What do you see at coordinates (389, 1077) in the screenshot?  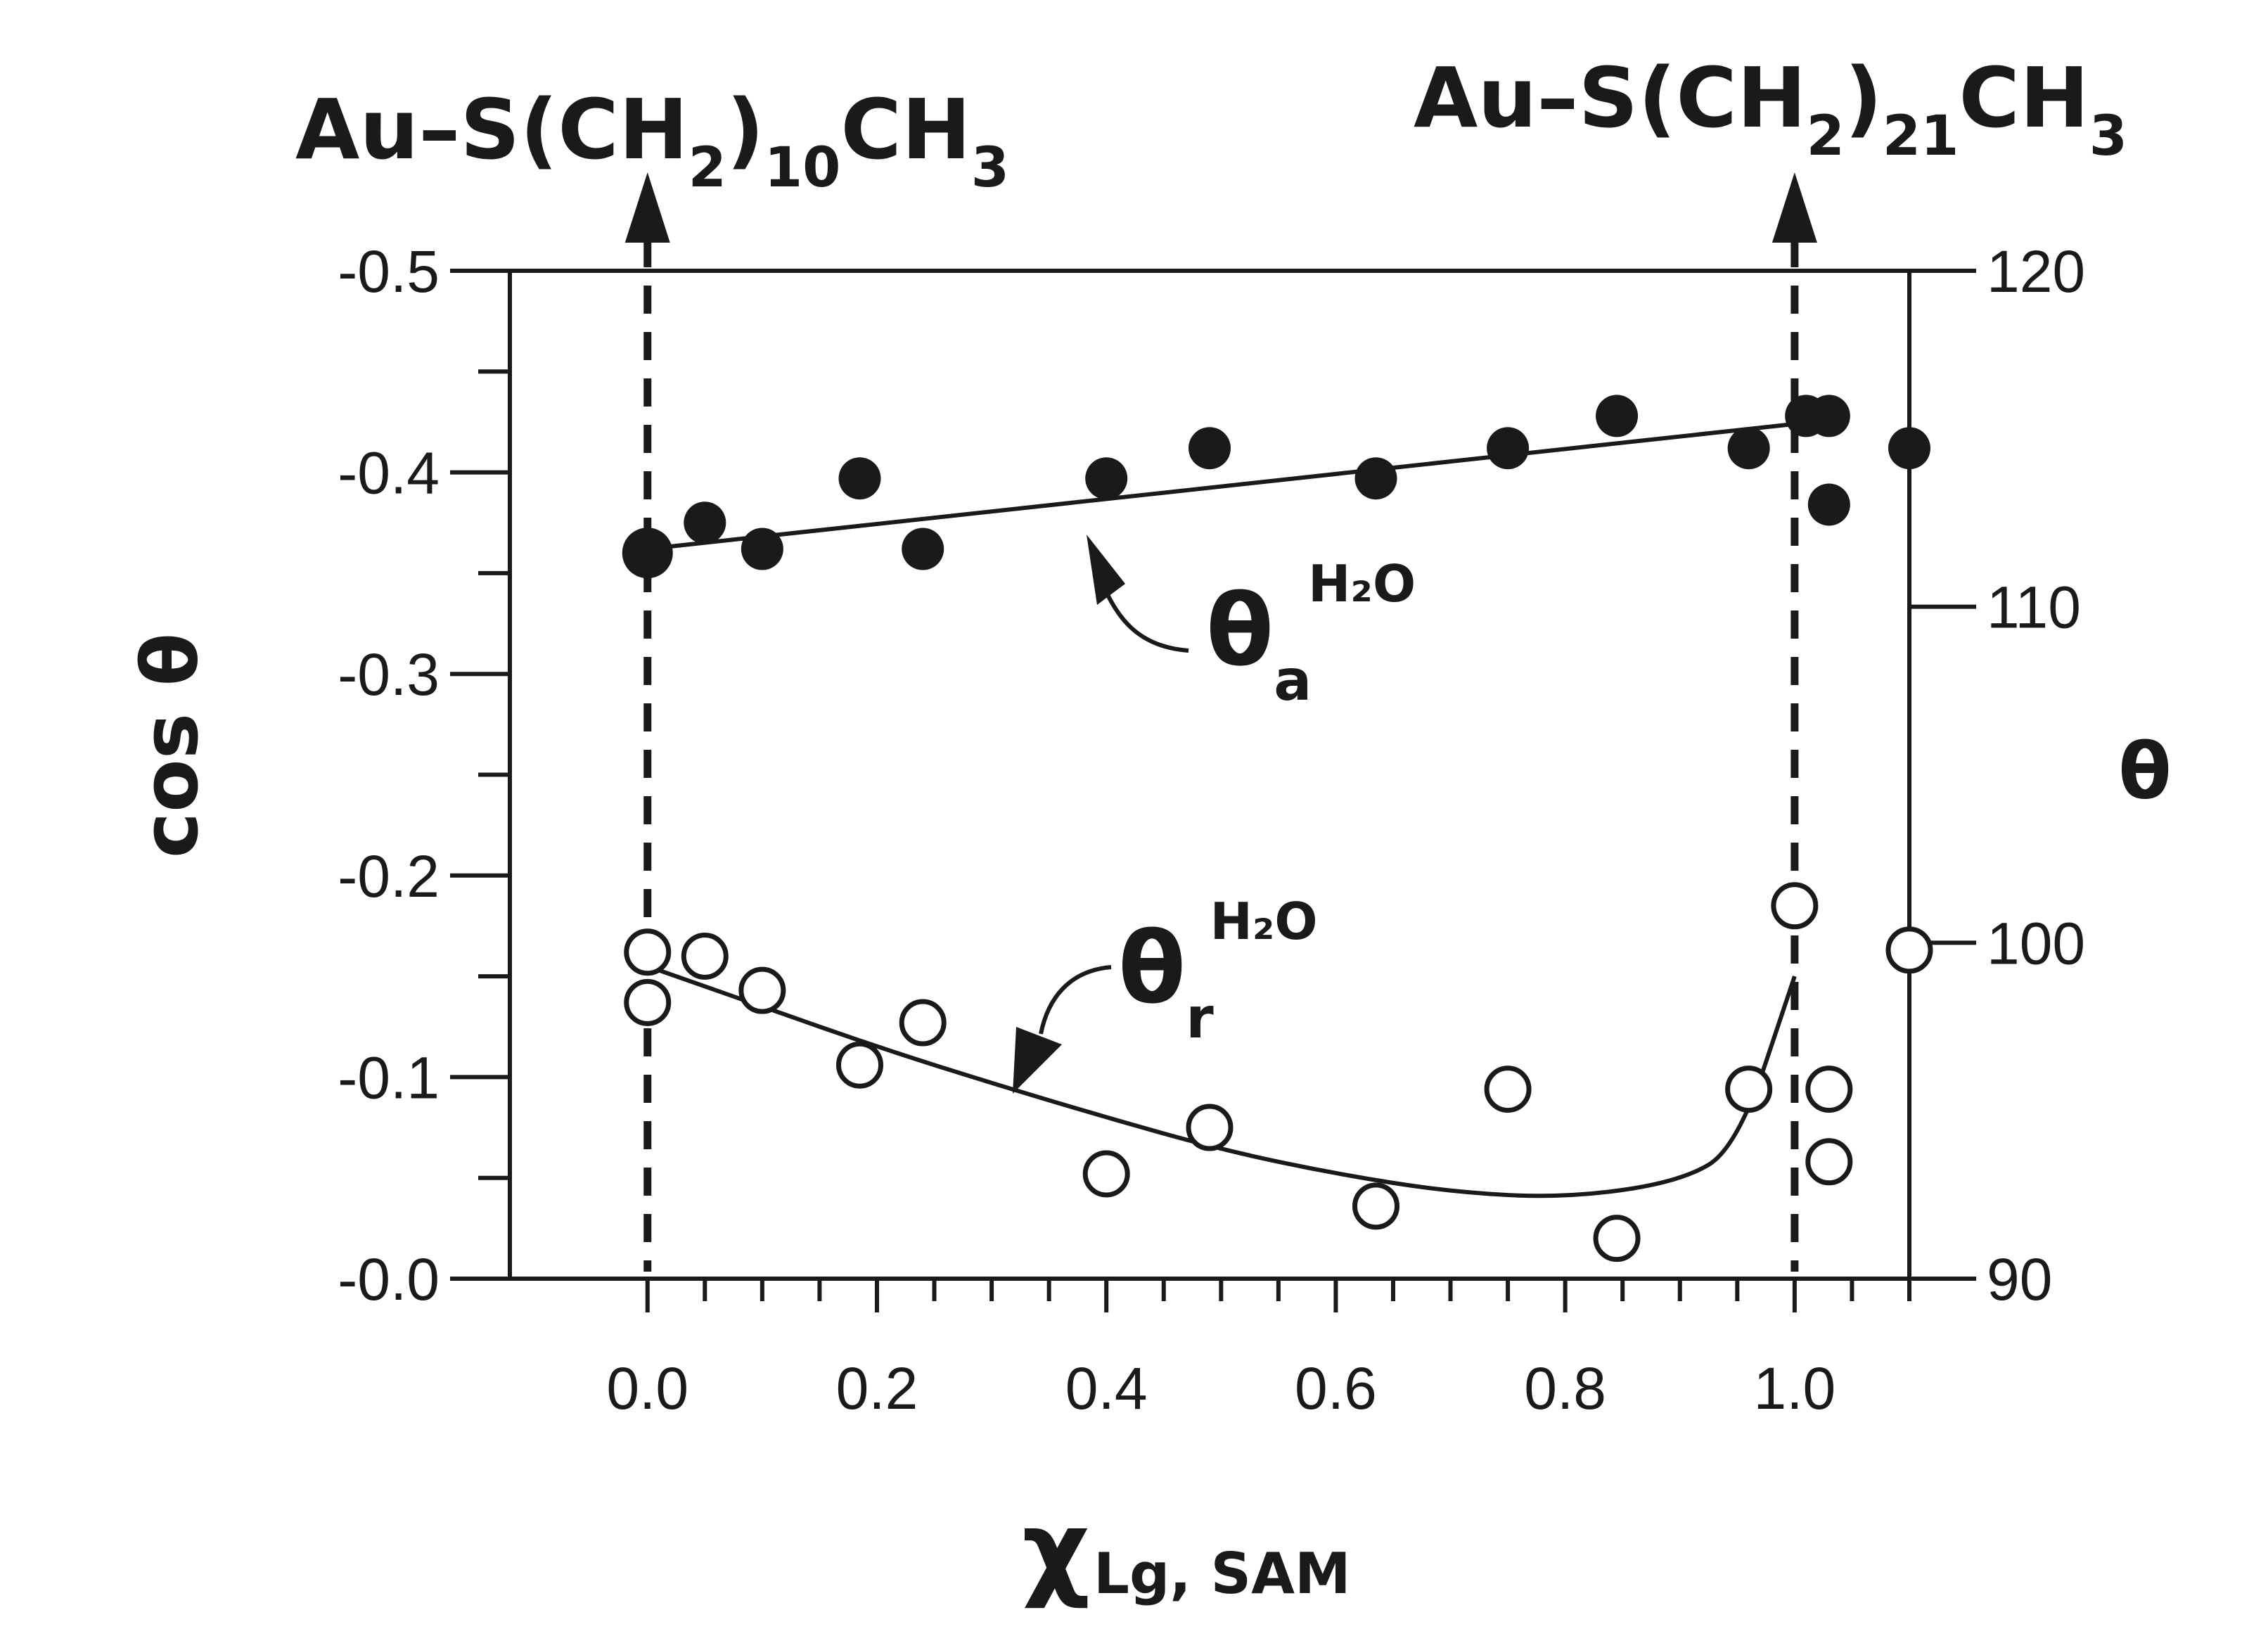 I see `y-left-tick-label: -0.1` at bounding box center [389, 1077].